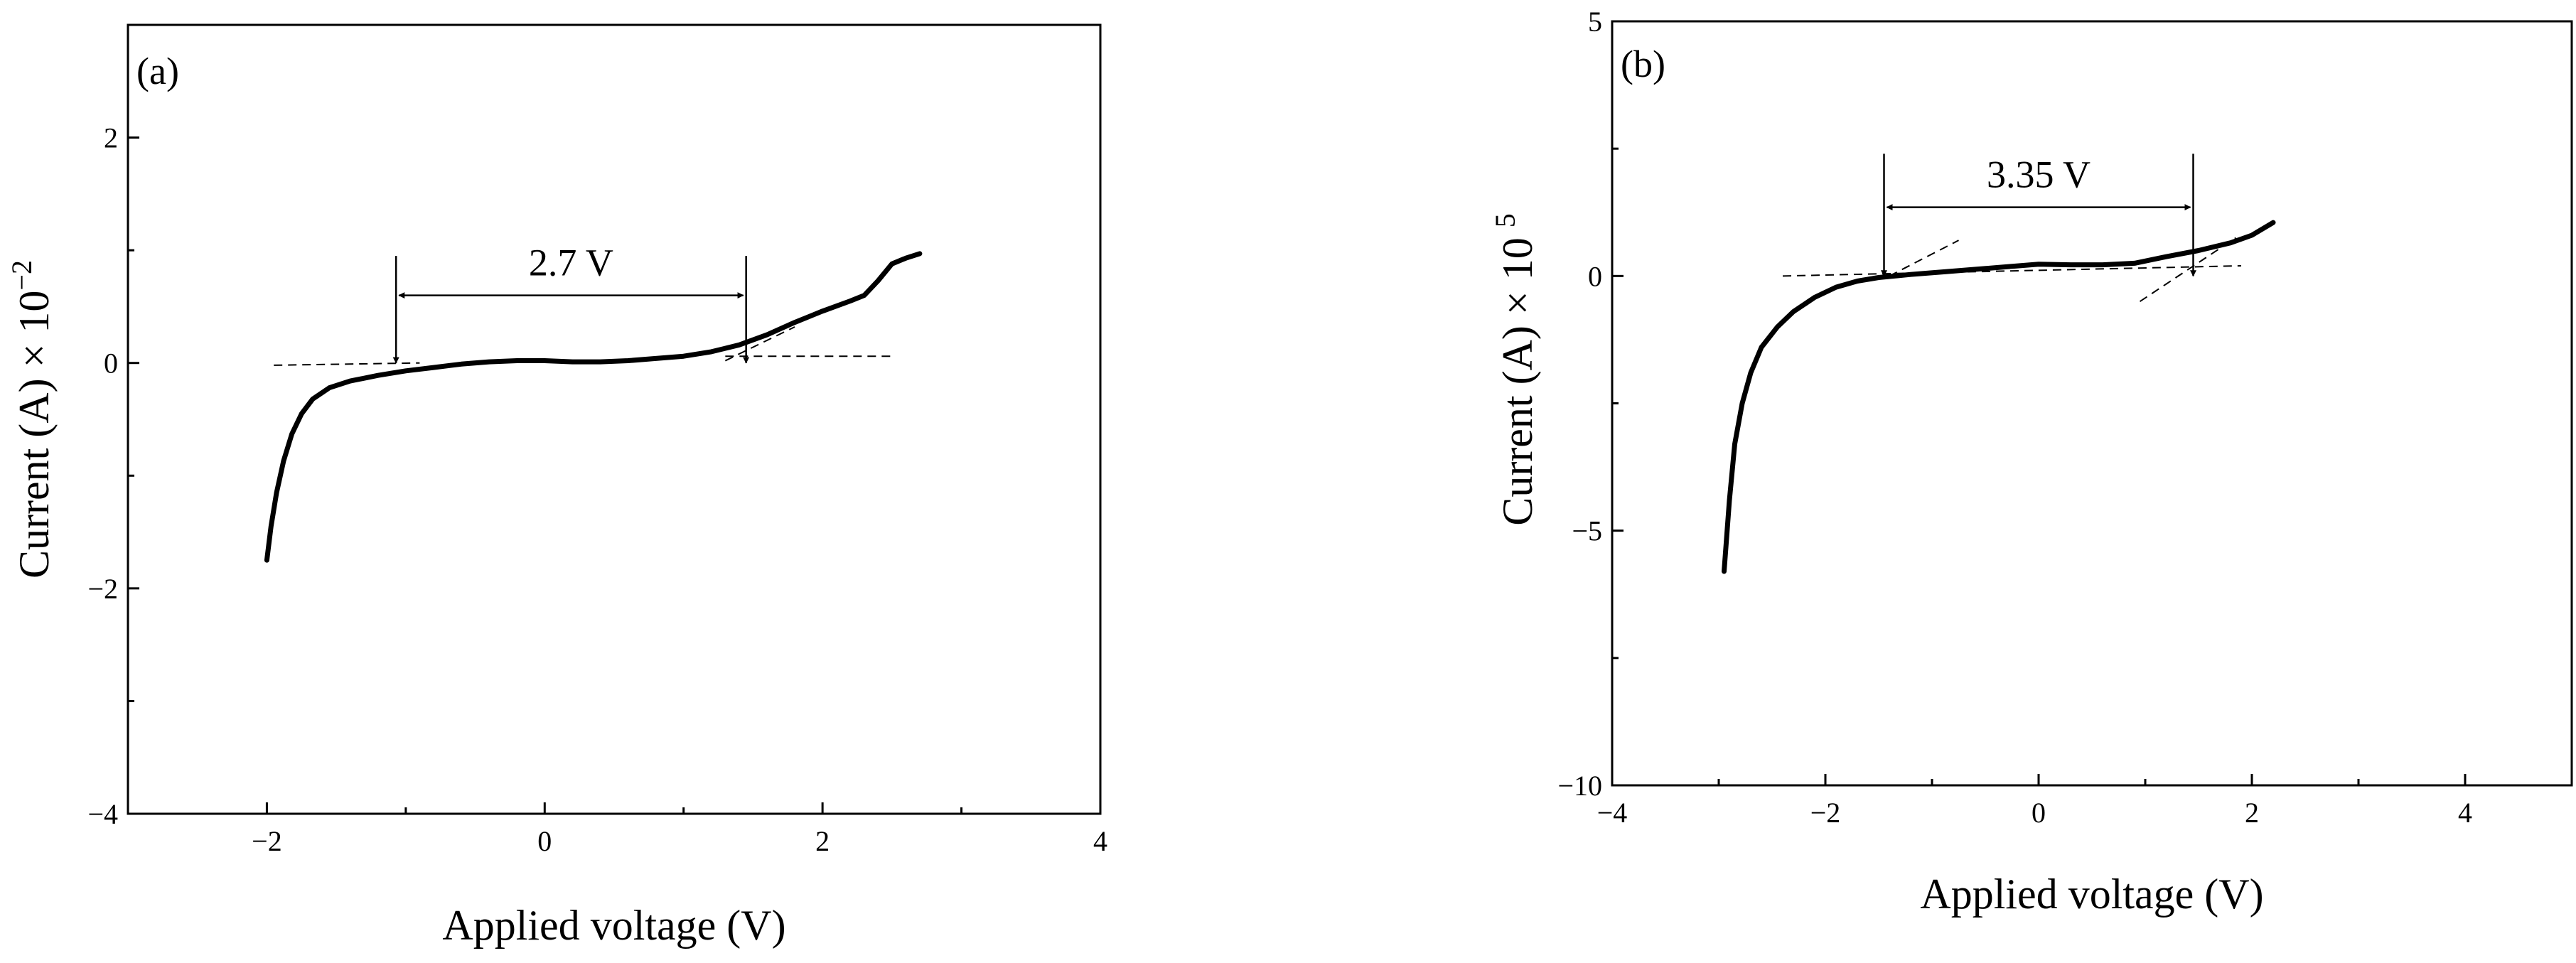 Image resolution: width=2576 pixels, height=963 pixels. Describe the element at coordinates (1595, 22) in the screenshot. I see `y-tick-label: 5` at that location.